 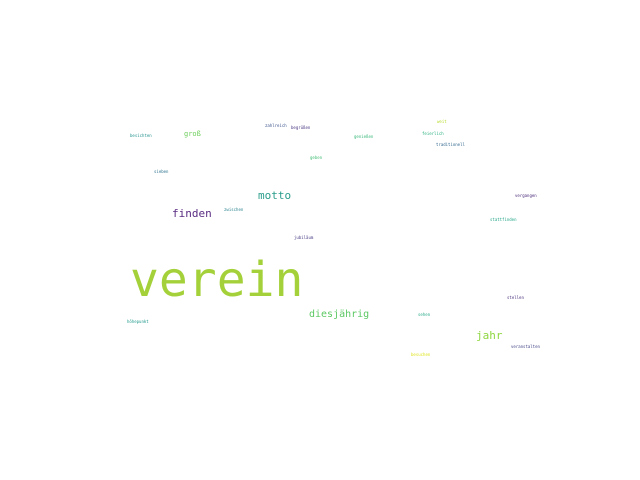 I want to click on word-zahlreich: zahlreich, so click(x=276, y=125).